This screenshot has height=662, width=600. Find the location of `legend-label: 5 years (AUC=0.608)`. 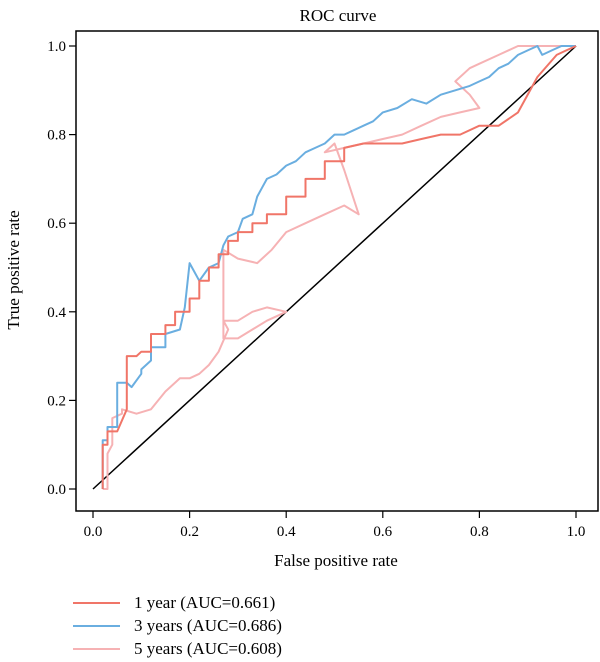

legend-label: 5 years (AUC=0.608) is located at coordinates (208, 648).